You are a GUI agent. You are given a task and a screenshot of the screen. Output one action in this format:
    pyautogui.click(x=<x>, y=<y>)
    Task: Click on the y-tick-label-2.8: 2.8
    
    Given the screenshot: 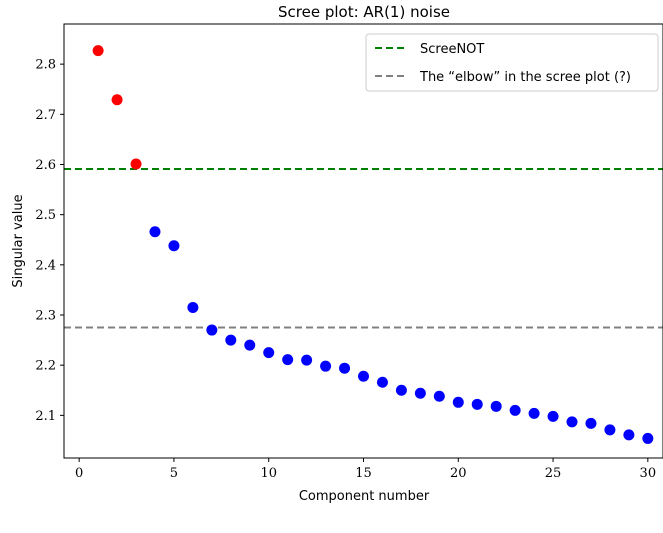 What is the action you would take?
    pyautogui.click(x=45, y=65)
    